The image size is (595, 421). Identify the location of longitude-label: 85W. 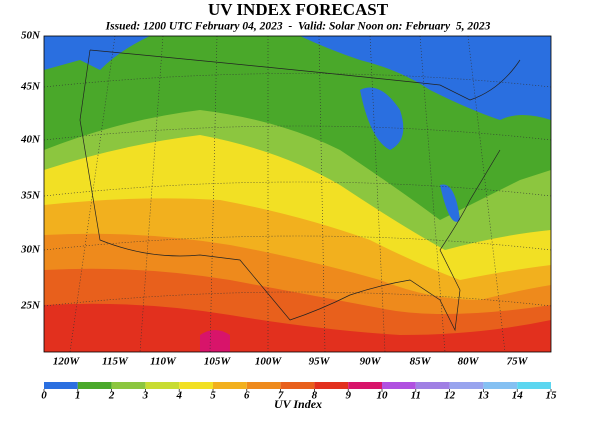
(421, 362).